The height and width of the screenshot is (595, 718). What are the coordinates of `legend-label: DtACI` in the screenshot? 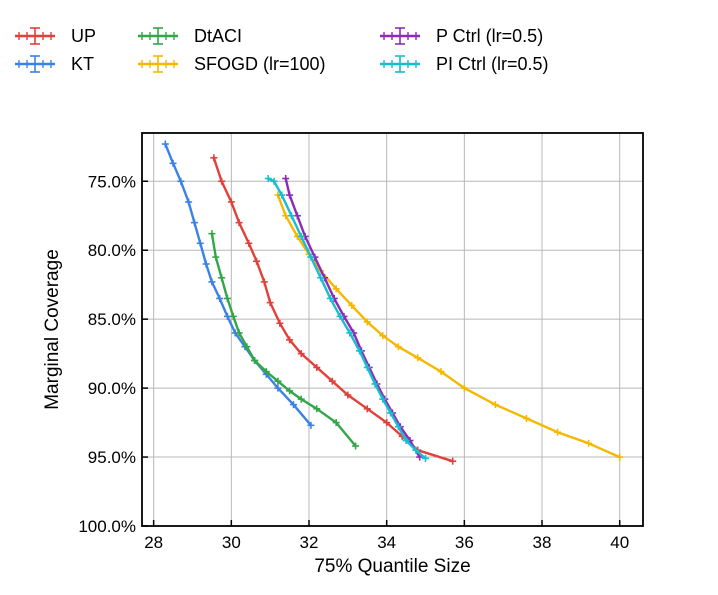 It's located at (218, 36).